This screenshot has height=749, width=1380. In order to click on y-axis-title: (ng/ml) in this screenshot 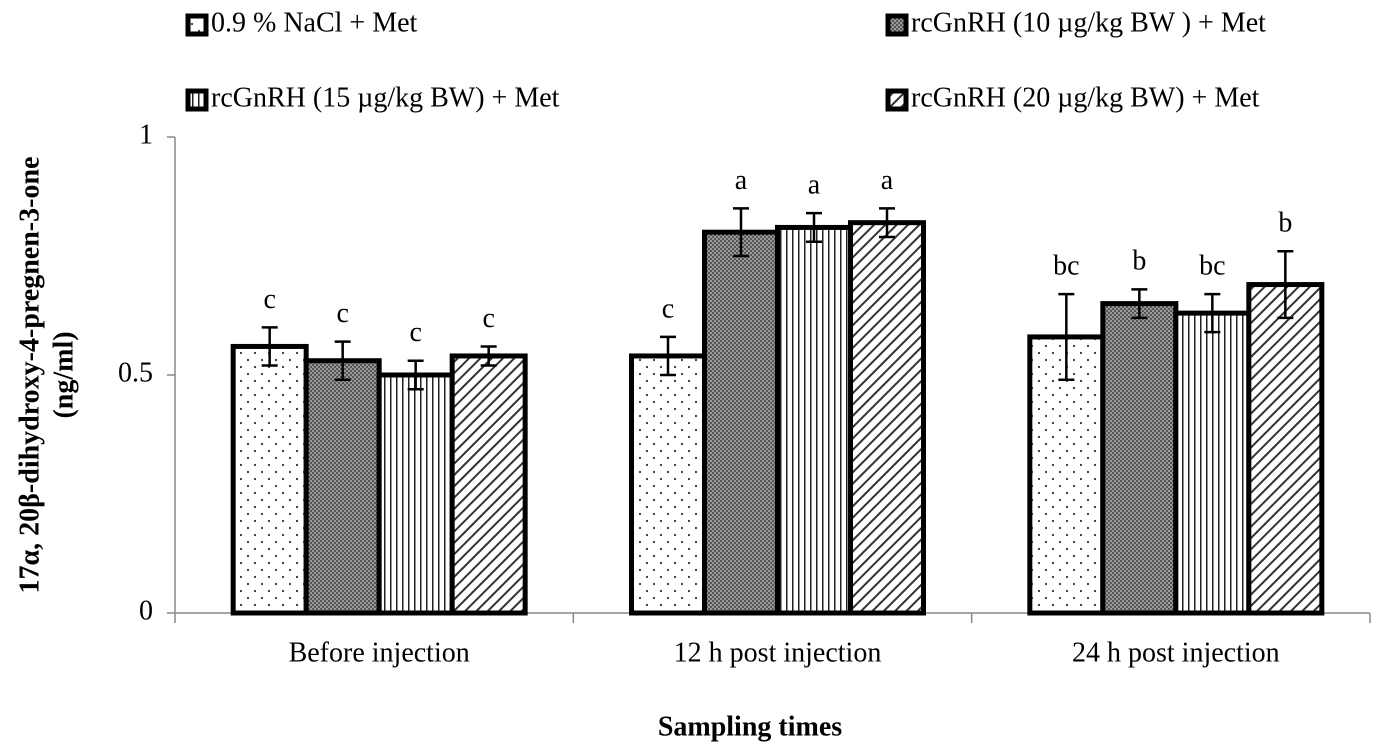, I will do `click(63, 374)`.